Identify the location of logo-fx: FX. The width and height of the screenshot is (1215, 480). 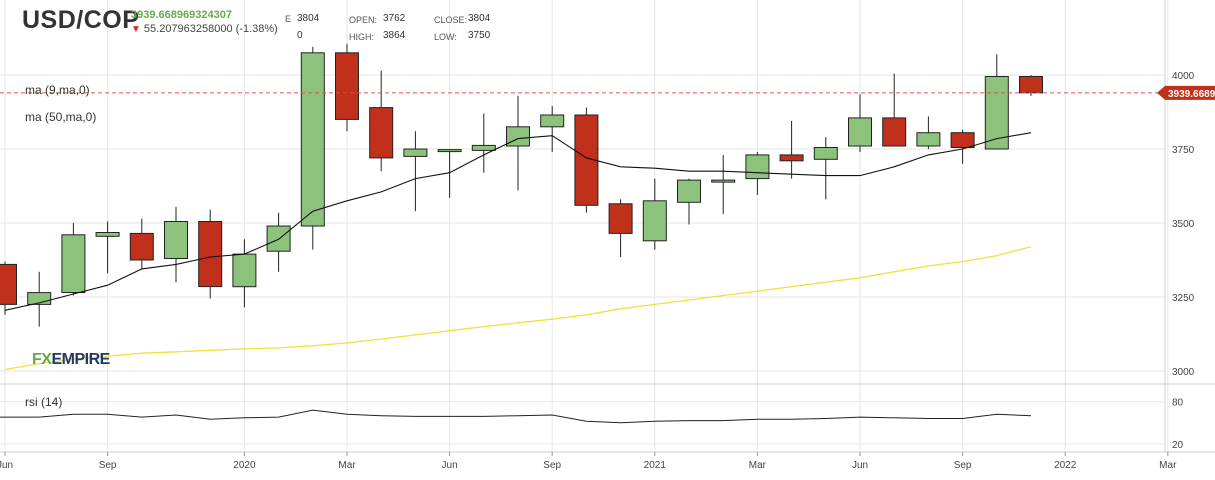
(42, 359).